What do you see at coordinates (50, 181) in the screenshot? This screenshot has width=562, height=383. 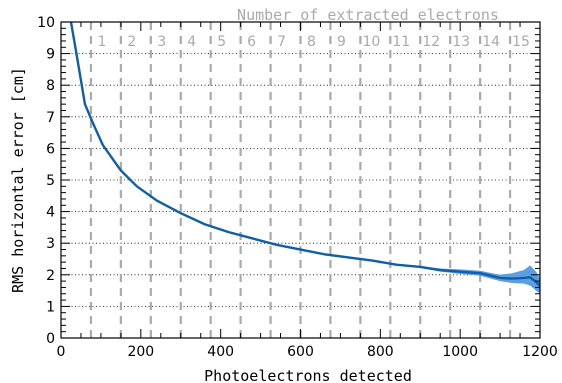 I see `y-tick-label-5: 5` at bounding box center [50, 181].